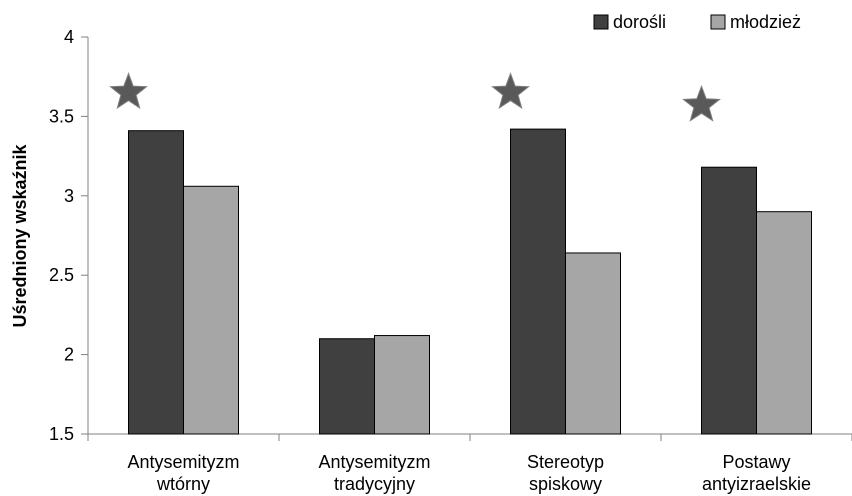 The image size is (852, 496). What do you see at coordinates (69, 196) in the screenshot?
I see `y-tick-label: 3` at bounding box center [69, 196].